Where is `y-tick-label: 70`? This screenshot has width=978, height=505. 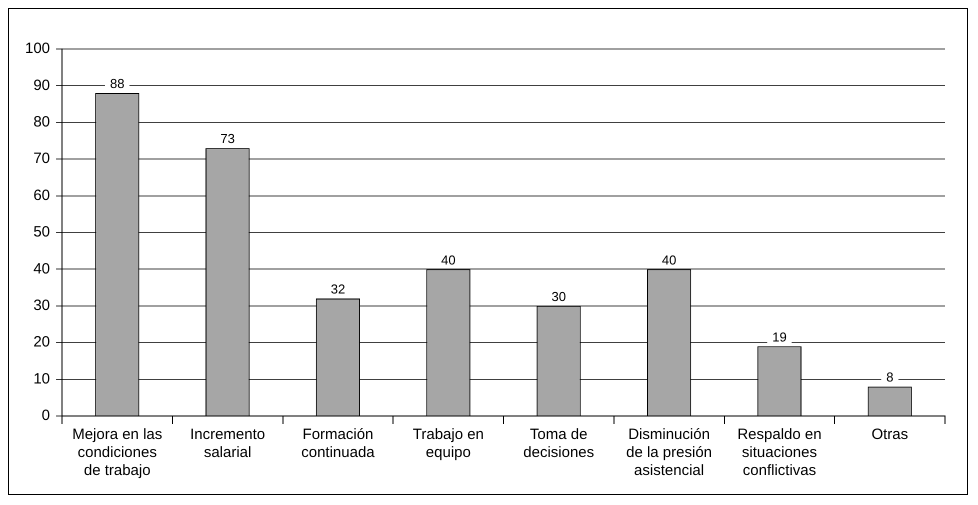
y-tick-label: 70 is located at coordinates (41, 159).